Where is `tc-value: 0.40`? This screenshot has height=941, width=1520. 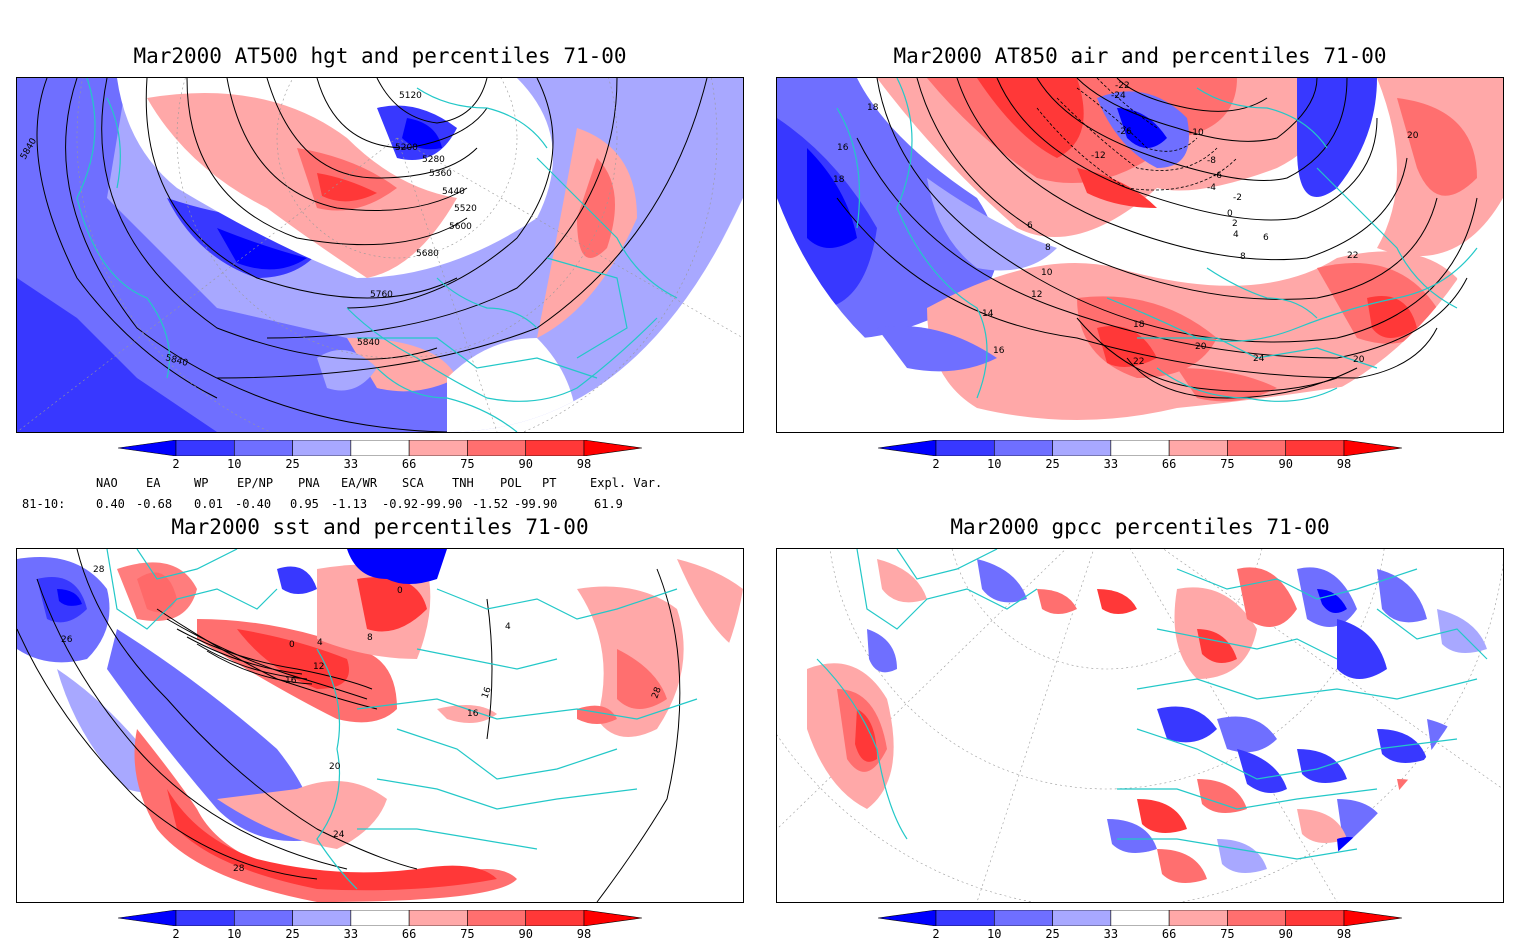
tc-value: 0.40 is located at coordinates (110, 504).